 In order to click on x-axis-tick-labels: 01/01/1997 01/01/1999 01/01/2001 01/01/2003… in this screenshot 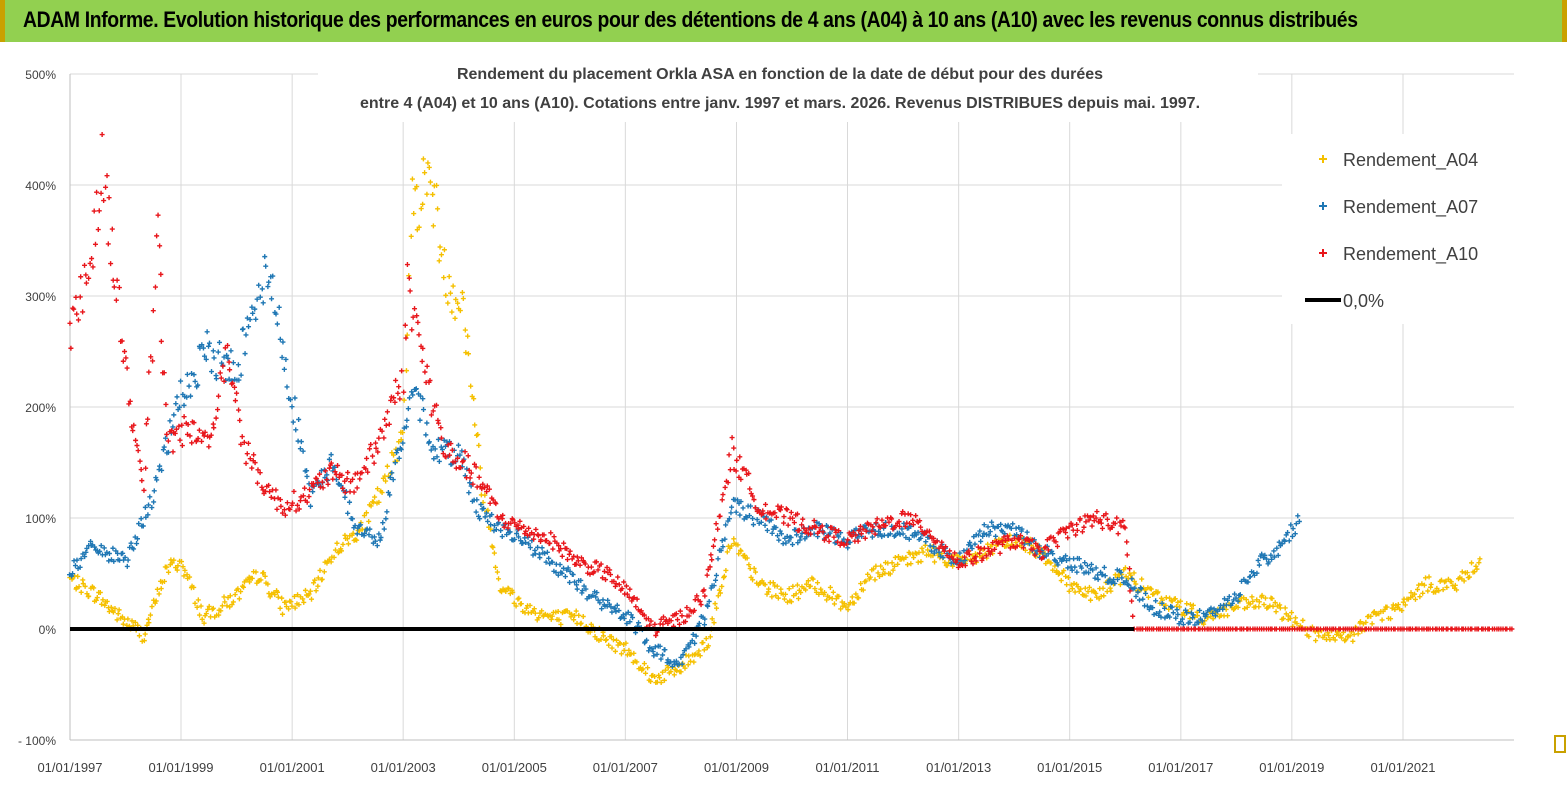, I will do `click(736, 767)`.